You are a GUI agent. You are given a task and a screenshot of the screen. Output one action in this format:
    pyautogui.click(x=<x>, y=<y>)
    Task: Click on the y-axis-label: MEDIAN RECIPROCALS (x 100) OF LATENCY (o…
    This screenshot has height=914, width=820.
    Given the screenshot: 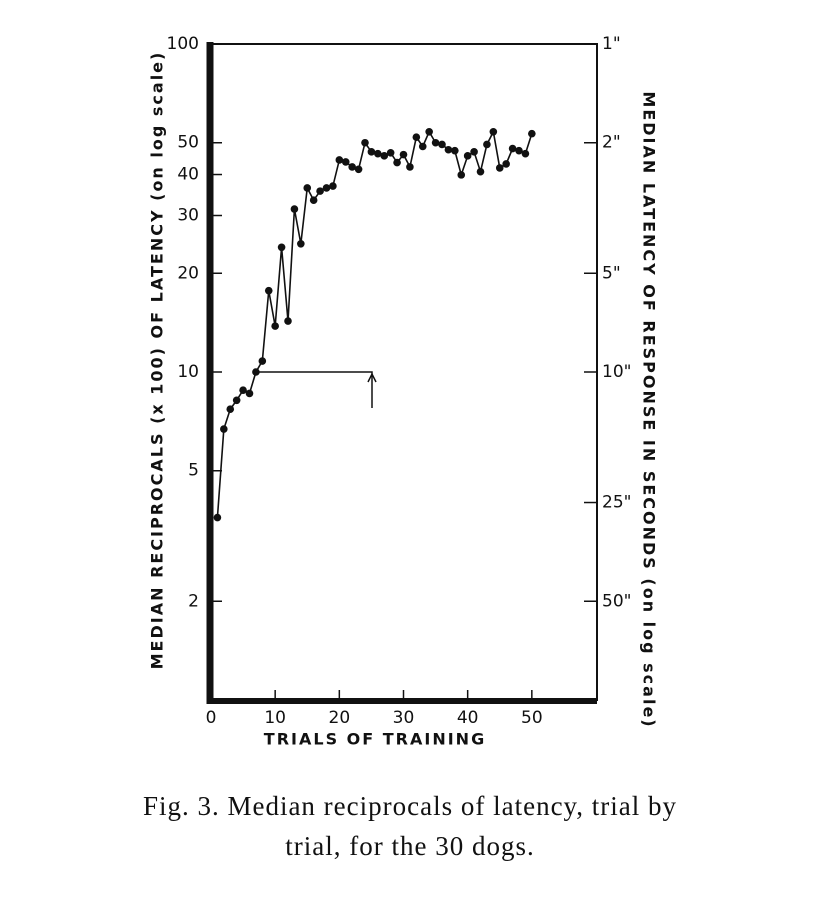 What is the action you would take?
    pyautogui.click(x=157, y=360)
    